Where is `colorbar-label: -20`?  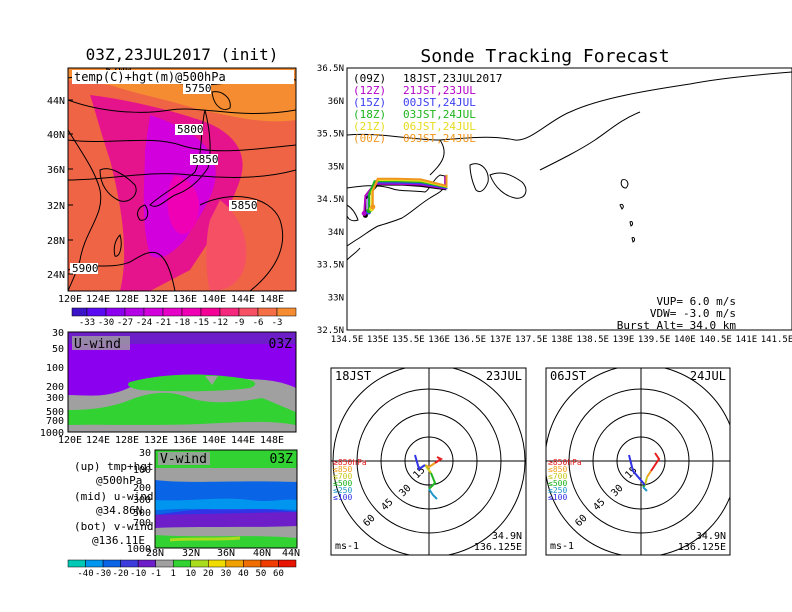
colorbar-label: -20 is located at coordinates (120, 574).